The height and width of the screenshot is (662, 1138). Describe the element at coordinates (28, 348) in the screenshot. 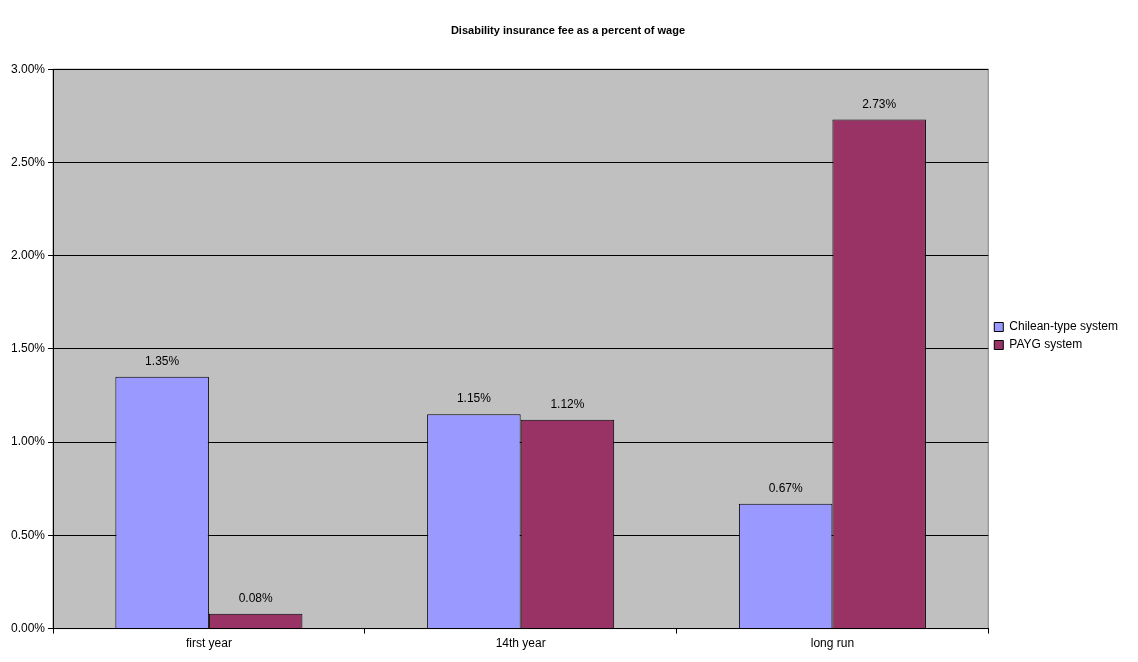

I see `y-tick-label: 1.50%` at that location.